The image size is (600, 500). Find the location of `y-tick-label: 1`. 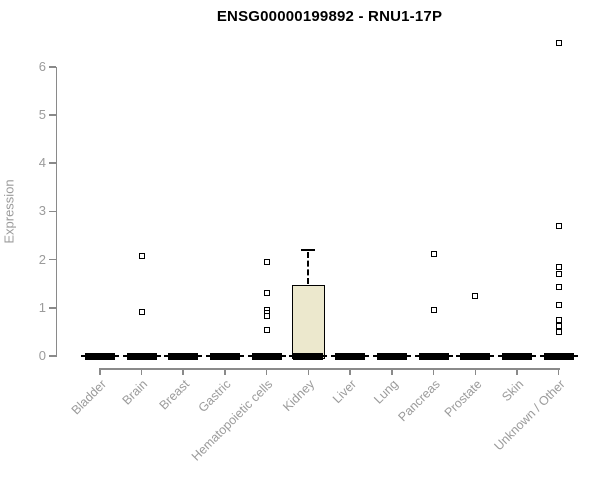

y-tick-label: 1 is located at coordinates (42, 307).